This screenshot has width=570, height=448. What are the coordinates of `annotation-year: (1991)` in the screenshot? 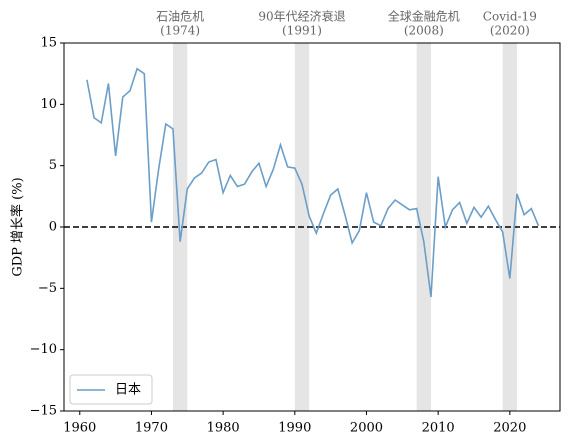 It's located at (302, 31).